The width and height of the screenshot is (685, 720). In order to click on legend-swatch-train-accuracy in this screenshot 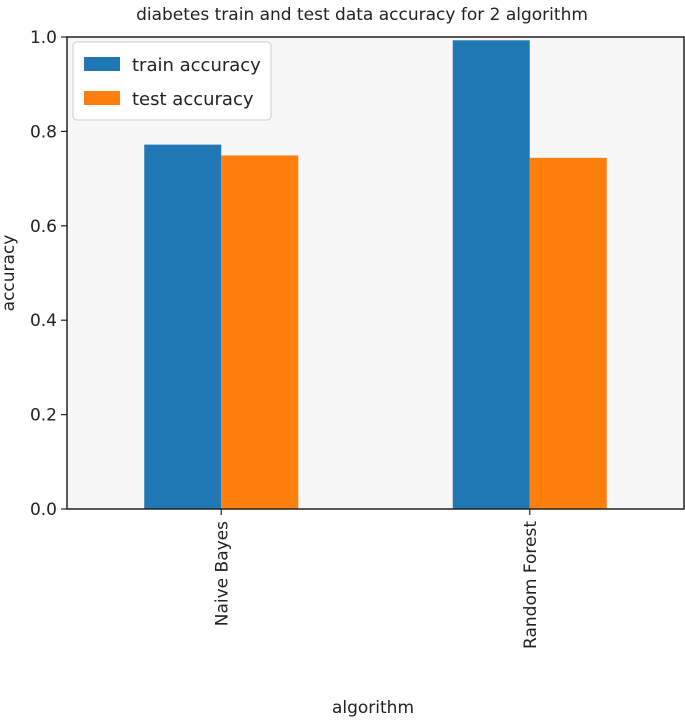, I will do `click(102, 64)`.